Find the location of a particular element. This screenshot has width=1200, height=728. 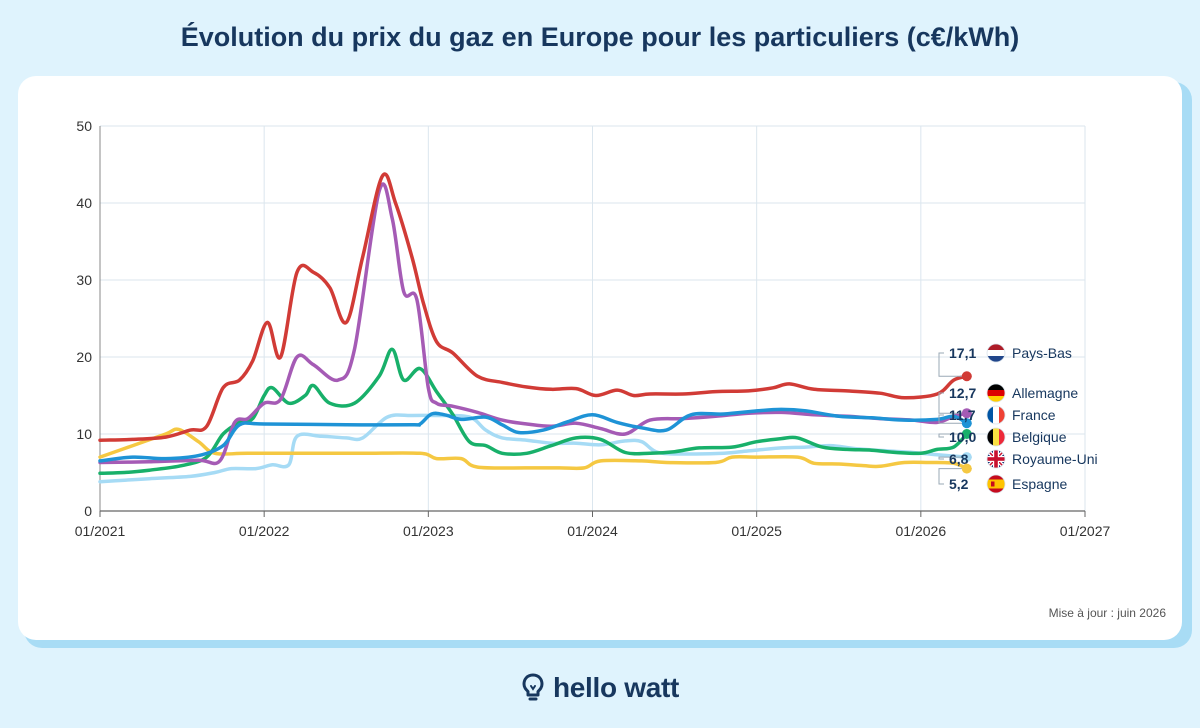

value-label: 10,0 is located at coordinates (962, 437).